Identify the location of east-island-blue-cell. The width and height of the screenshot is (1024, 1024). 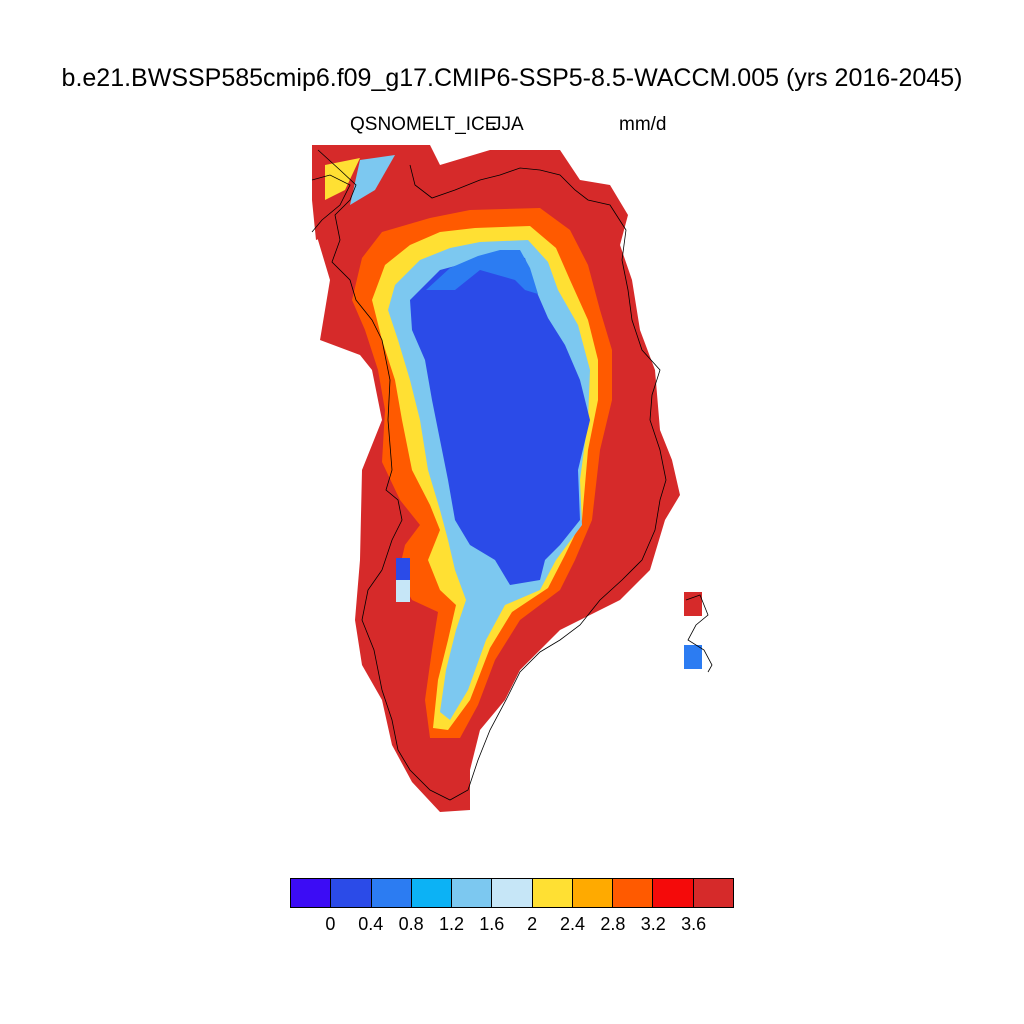
(693, 657).